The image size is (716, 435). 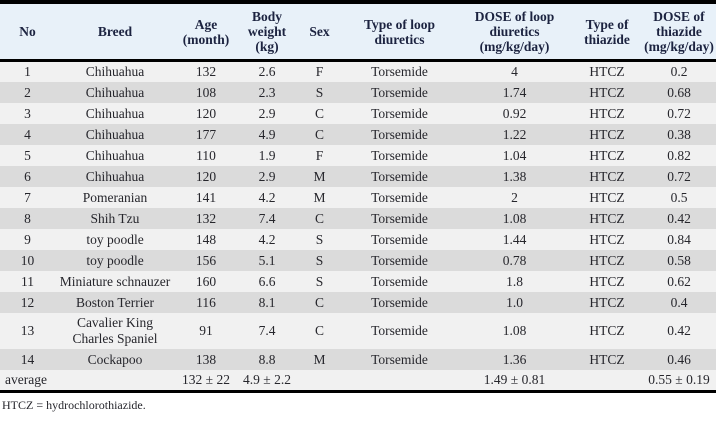 What do you see at coordinates (679, 260) in the screenshot?
I see `cell: 0.58` at bounding box center [679, 260].